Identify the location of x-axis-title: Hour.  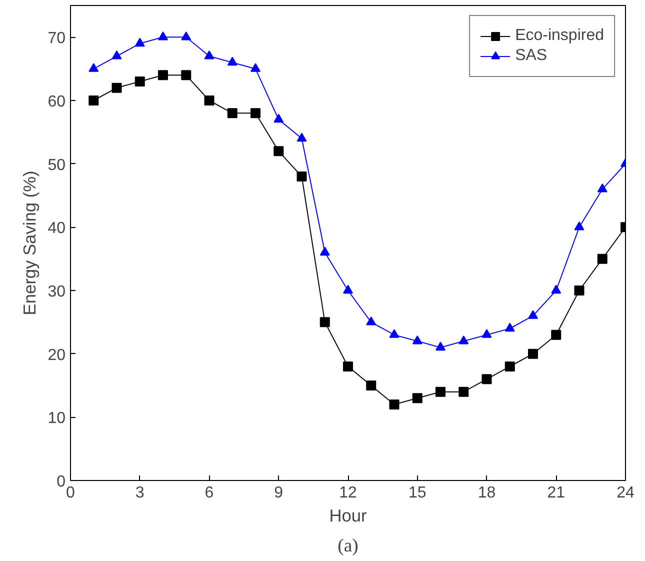
(348, 516).